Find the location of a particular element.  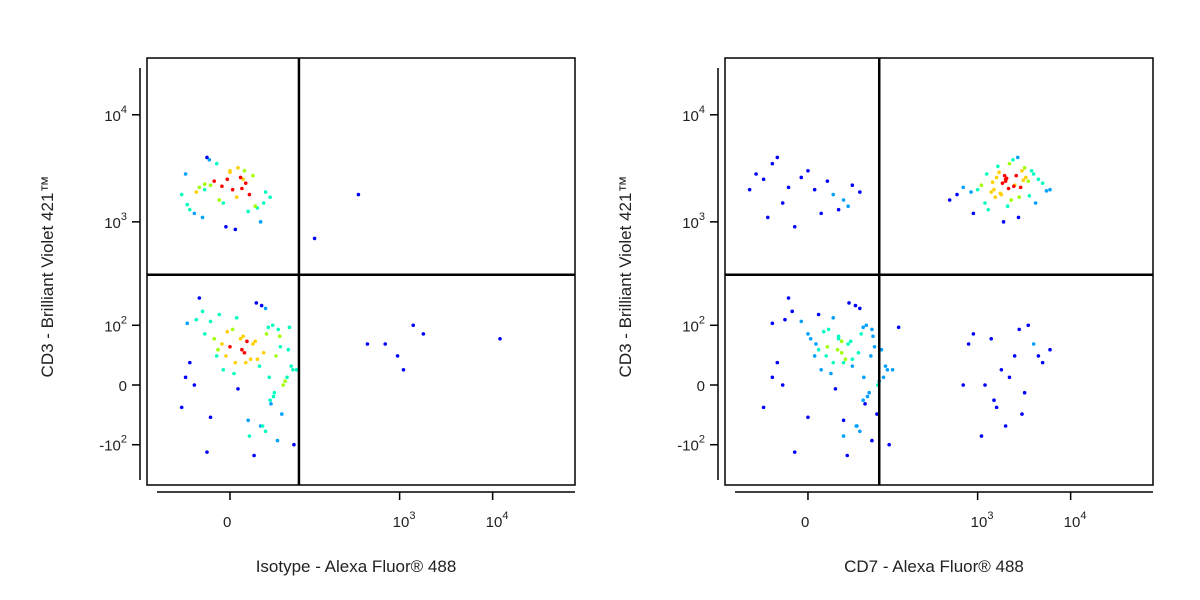

y-axis-label: CD3 - Brilliant Violet 421™ is located at coordinates (47, 277).